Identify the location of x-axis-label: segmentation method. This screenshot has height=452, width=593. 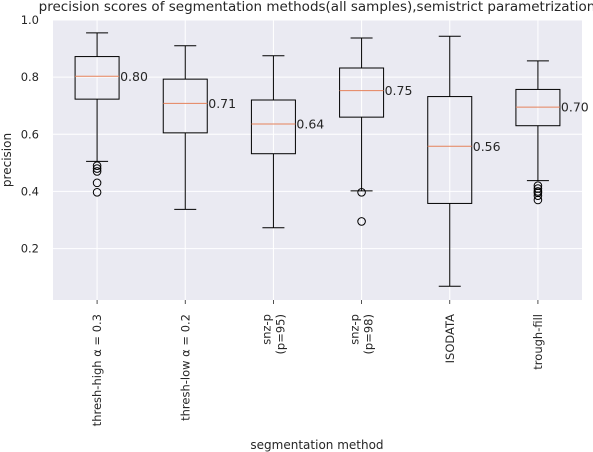
(316, 445).